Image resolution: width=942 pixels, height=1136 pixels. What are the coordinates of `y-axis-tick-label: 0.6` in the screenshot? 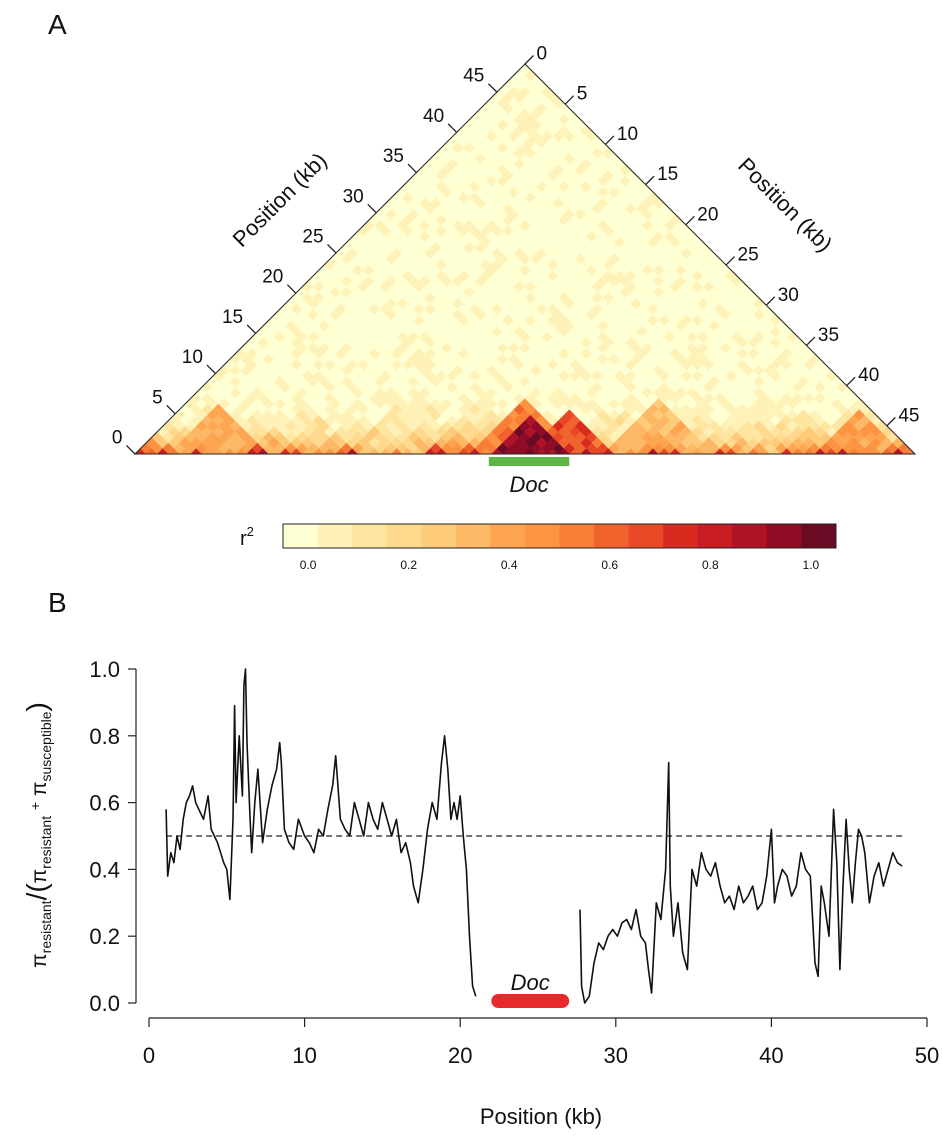 It's located at (104, 803).